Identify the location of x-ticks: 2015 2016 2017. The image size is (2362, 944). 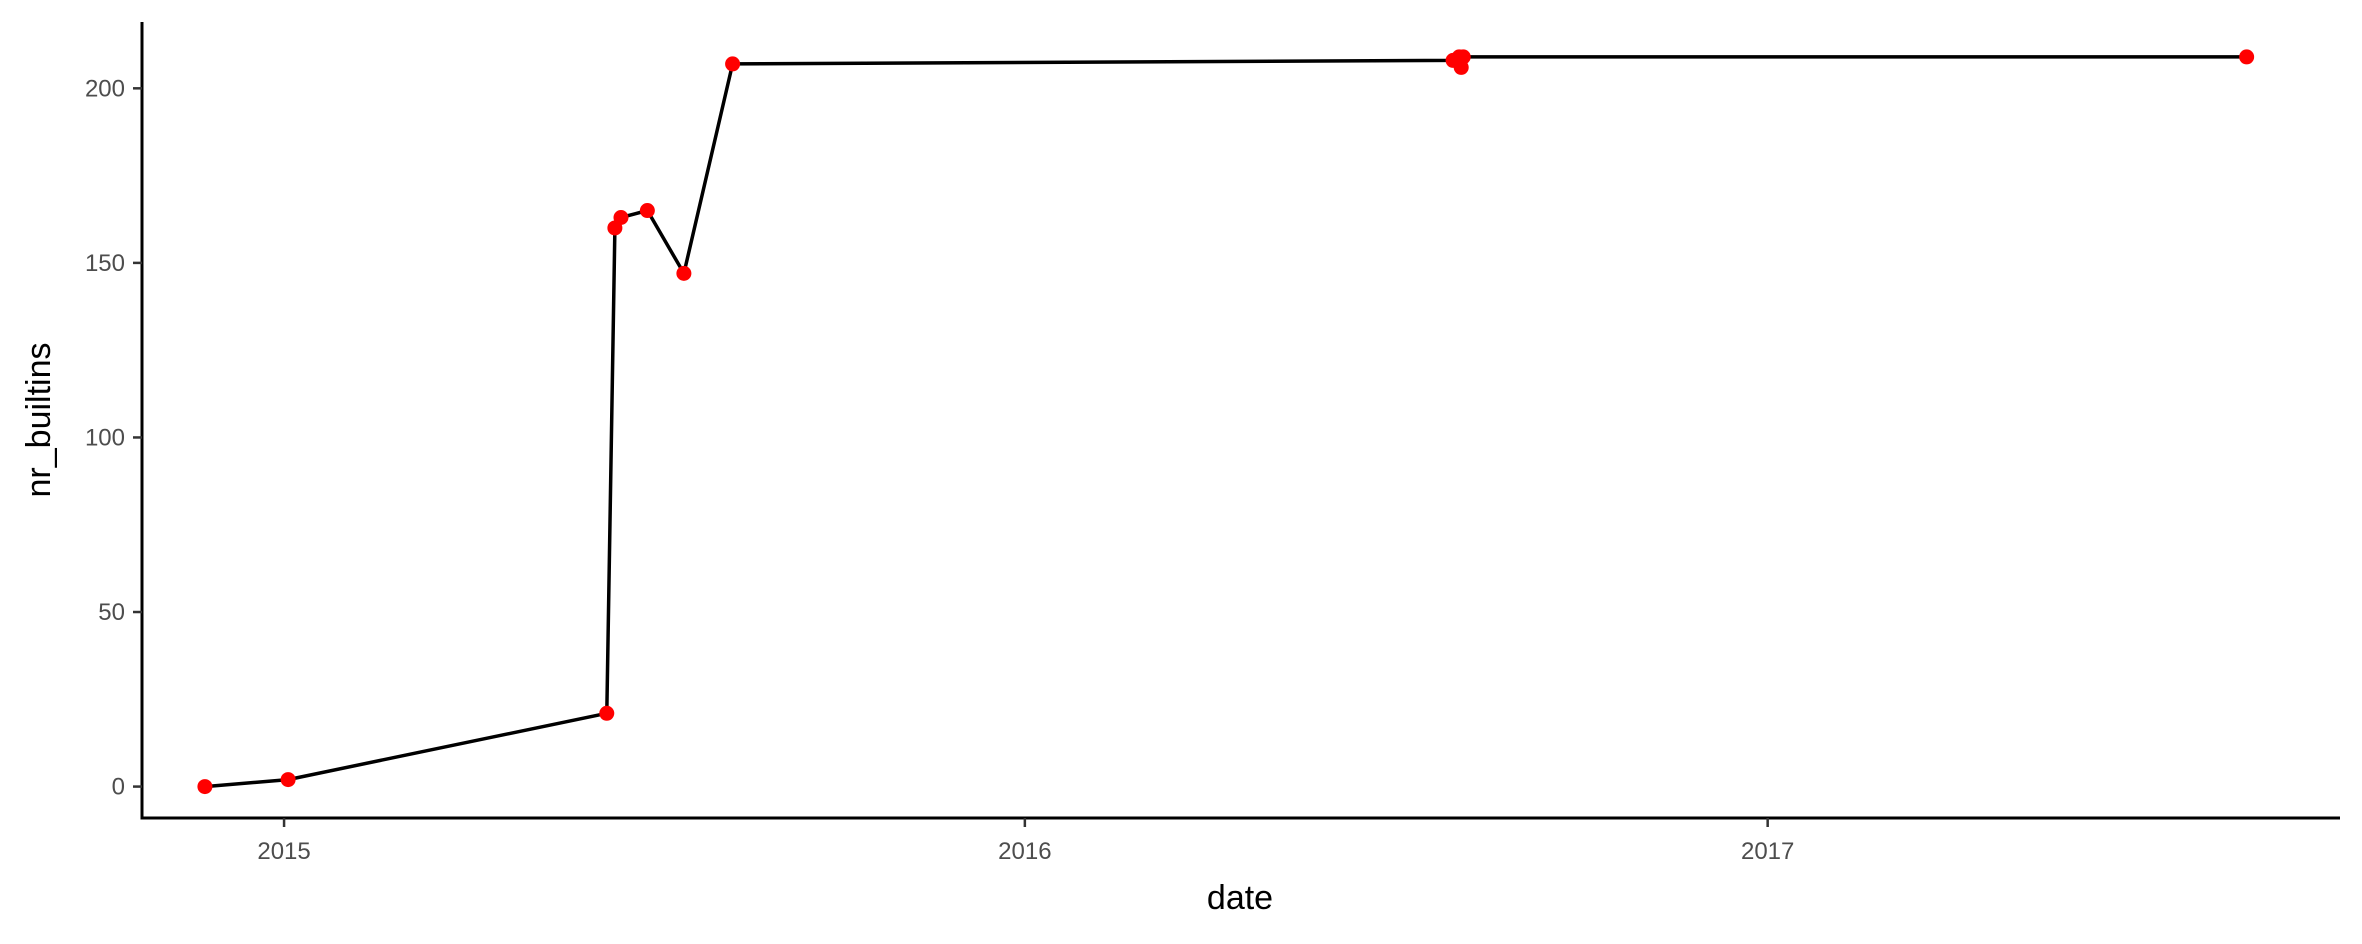
(1025, 841).